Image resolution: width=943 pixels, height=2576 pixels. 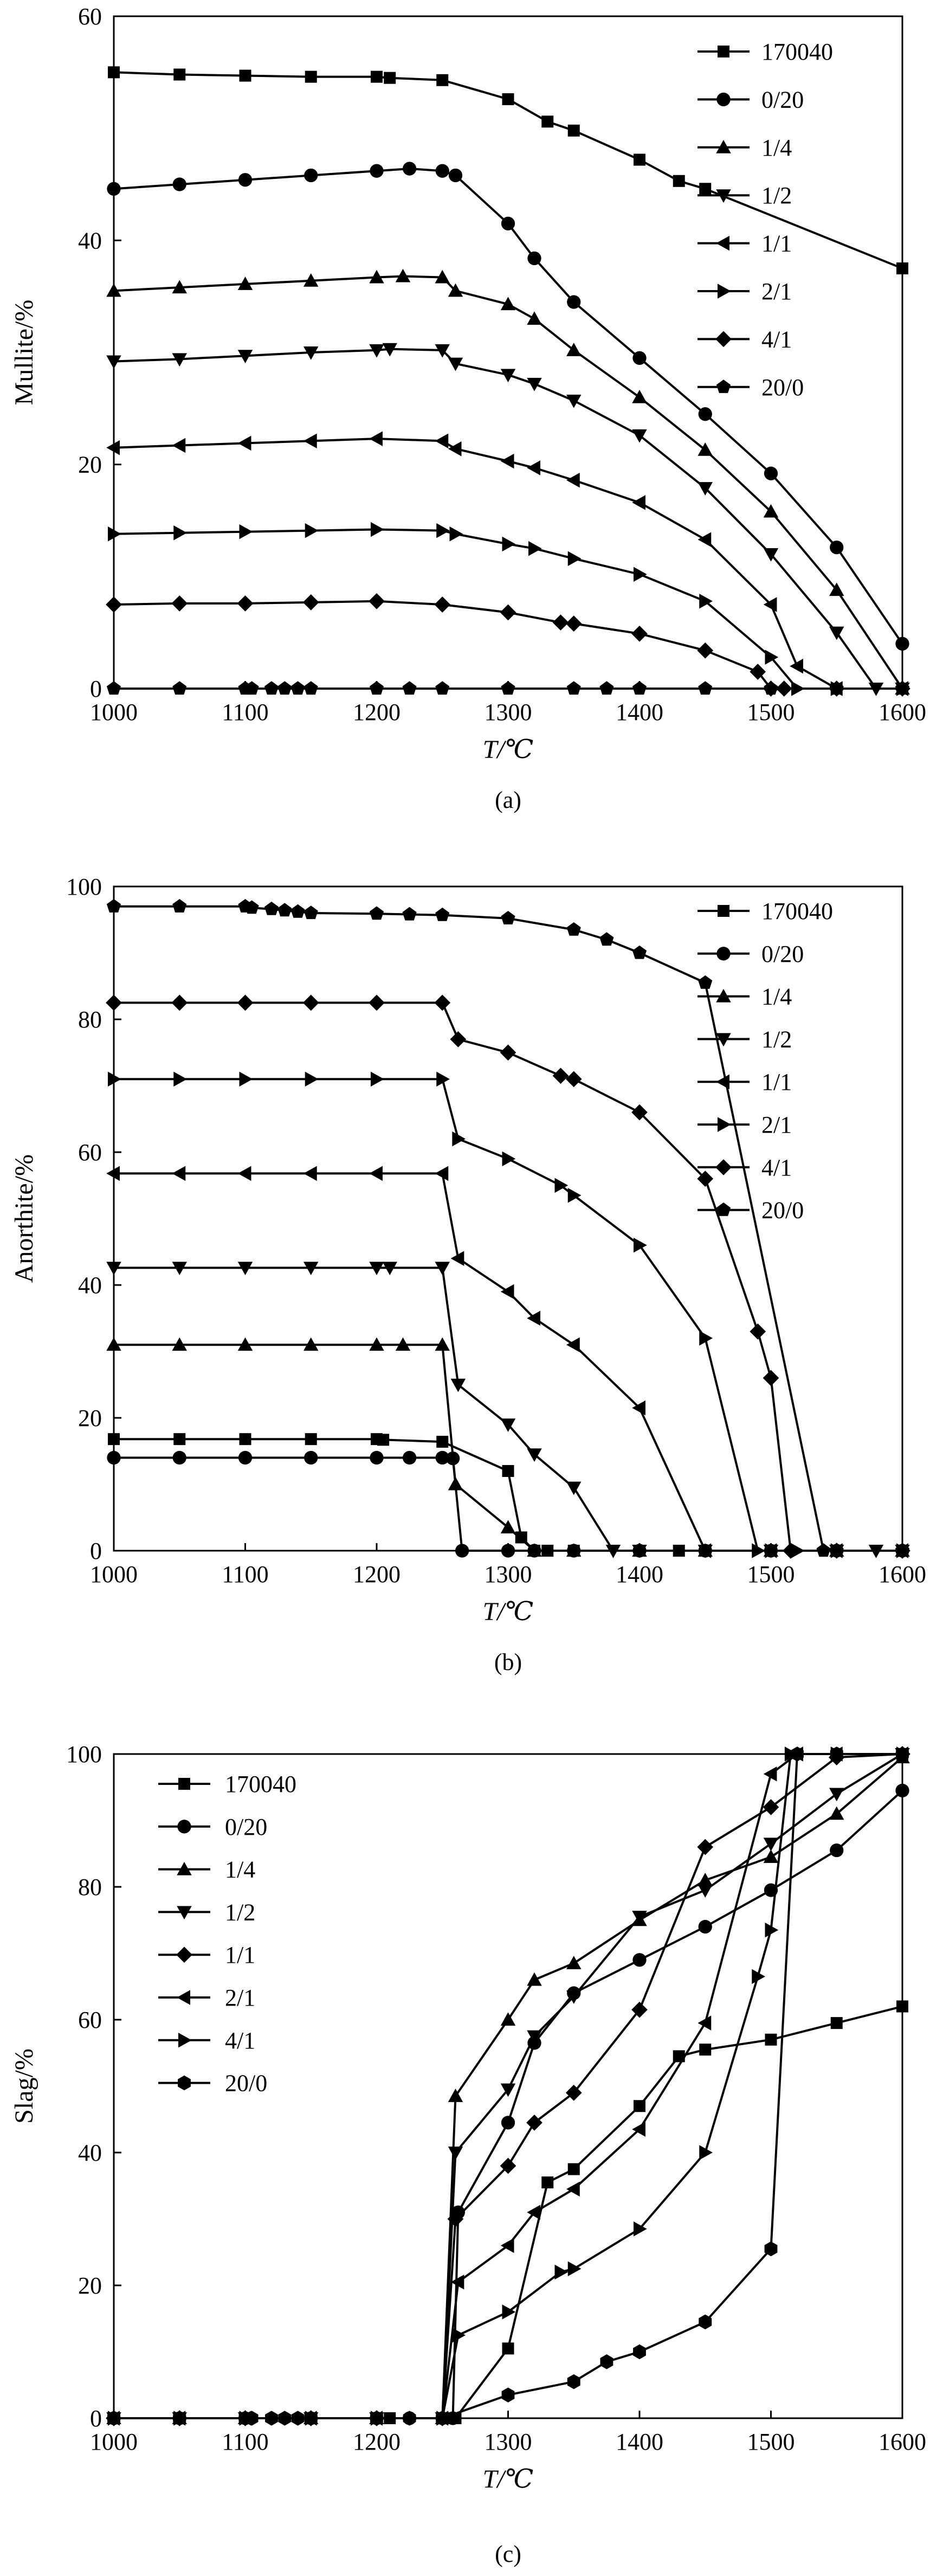 I want to click on x-tick-label: 1400, so click(x=639, y=712).